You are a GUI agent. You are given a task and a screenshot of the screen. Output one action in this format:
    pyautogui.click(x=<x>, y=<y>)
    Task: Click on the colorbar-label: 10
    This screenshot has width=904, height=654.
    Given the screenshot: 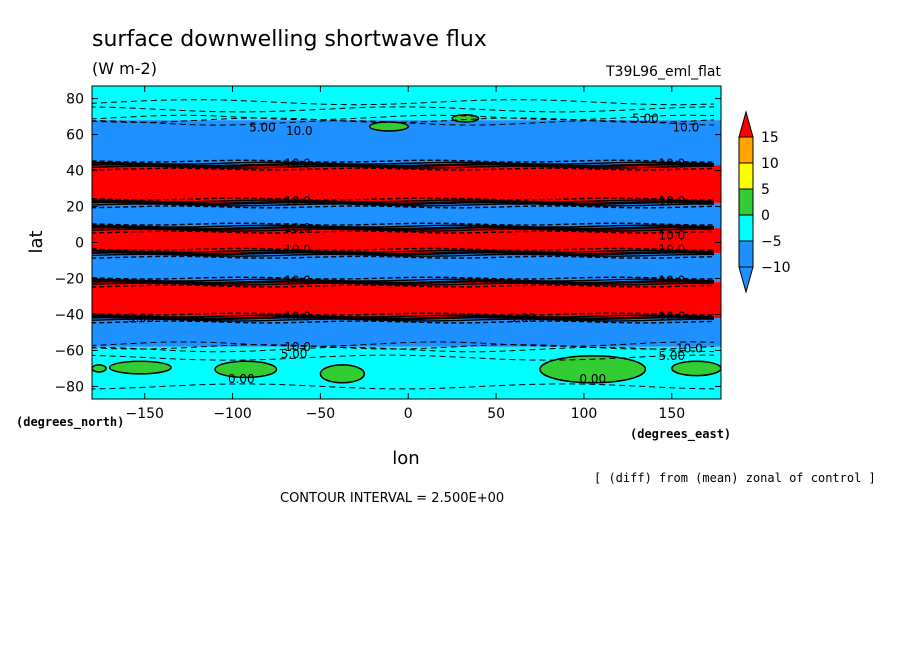 What is the action you would take?
    pyautogui.click(x=770, y=164)
    